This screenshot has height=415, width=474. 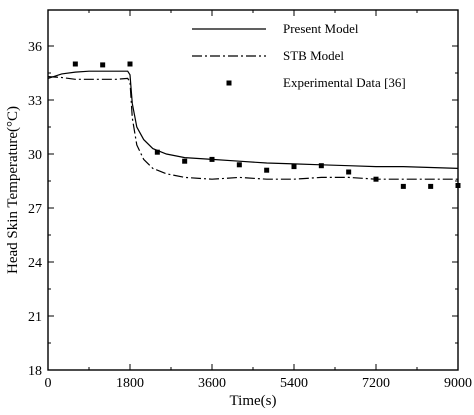 I want to click on legend-label-present-model: Present Model, so click(x=321, y=28).